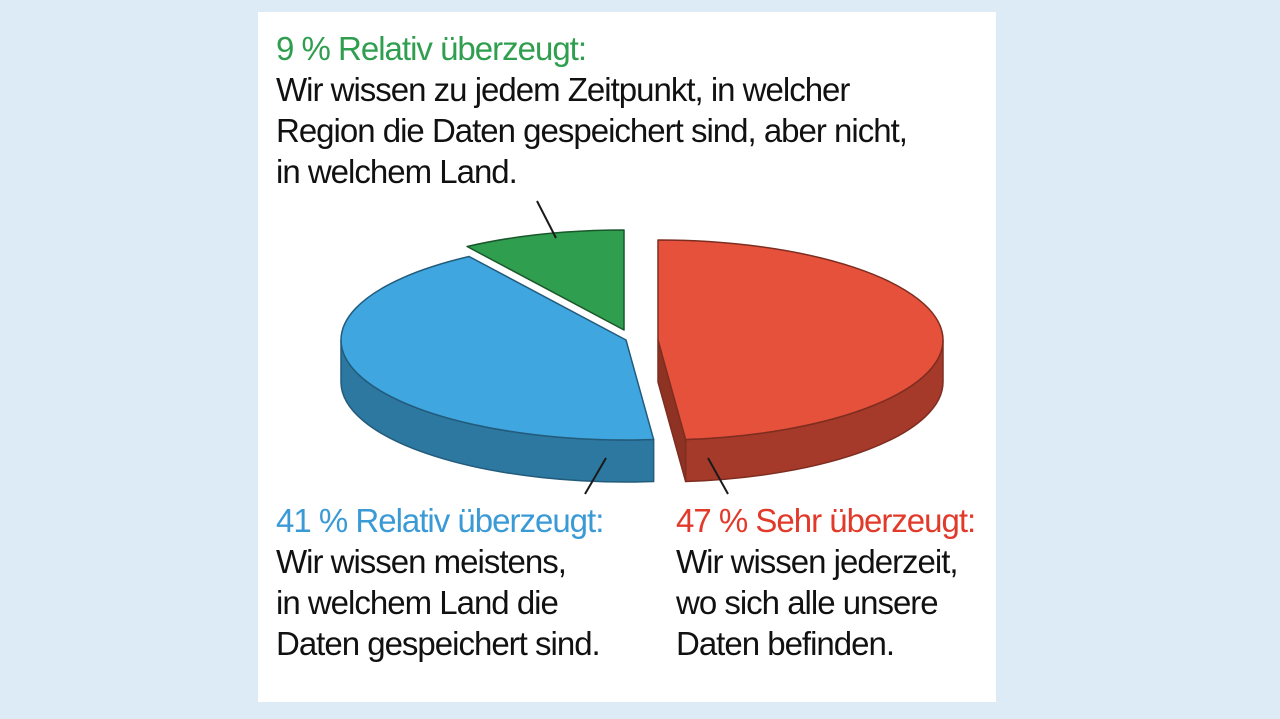  Describe the element at coordinates (595, 476) in the screenshot. I see `leader-line-blue` at that location.